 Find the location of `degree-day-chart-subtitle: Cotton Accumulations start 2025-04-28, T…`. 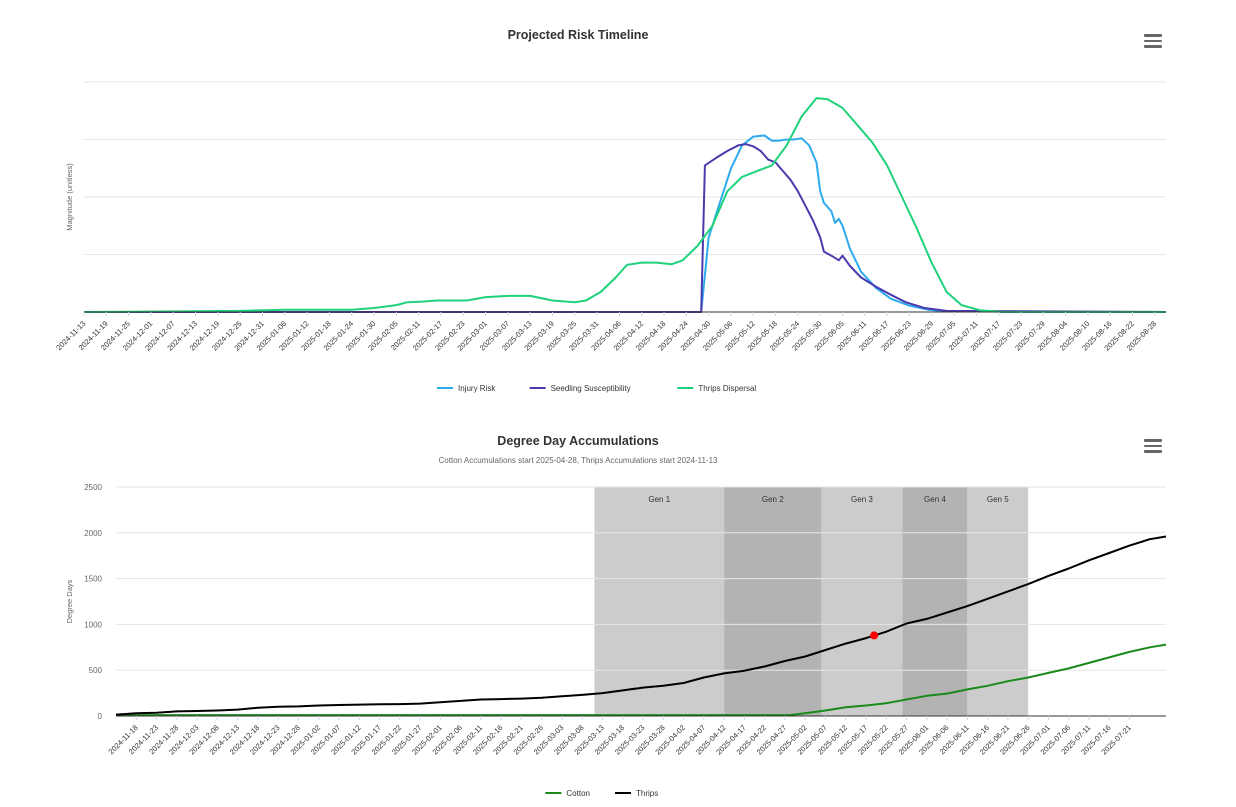

degree-day-chart-subtitle: Cotton Accumulations start 2025-04-28, T… is located at coordinates (578, 460).